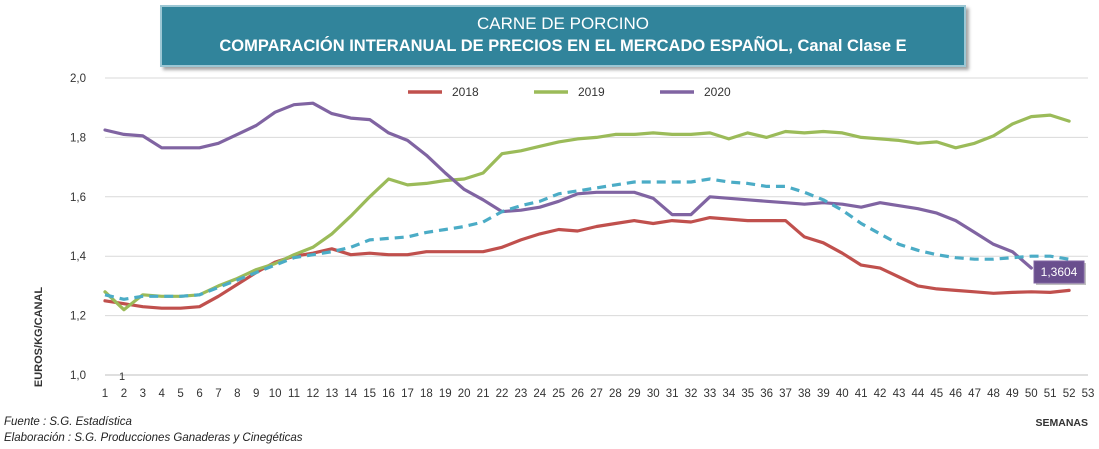 This screenshot has height=449, width=1099. Describe the element at coordinates (426, 394) in the screenshot. I see `x-tick-label: 18` at that location.